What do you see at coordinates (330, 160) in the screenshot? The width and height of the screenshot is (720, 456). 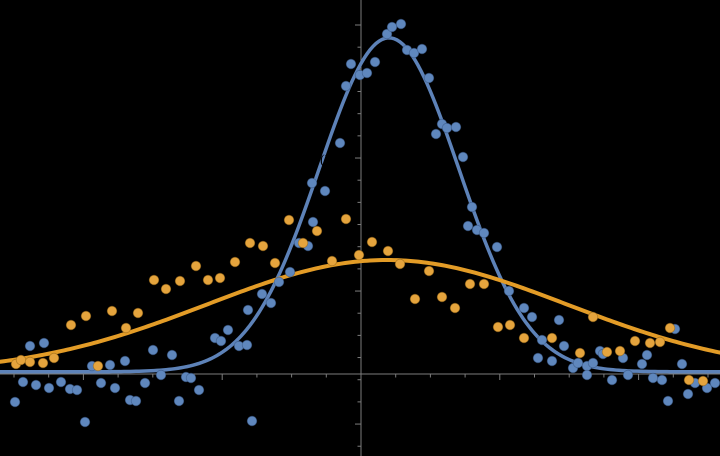 I see `occluded-axis-label: (N)` at bounding box center [330, 160].